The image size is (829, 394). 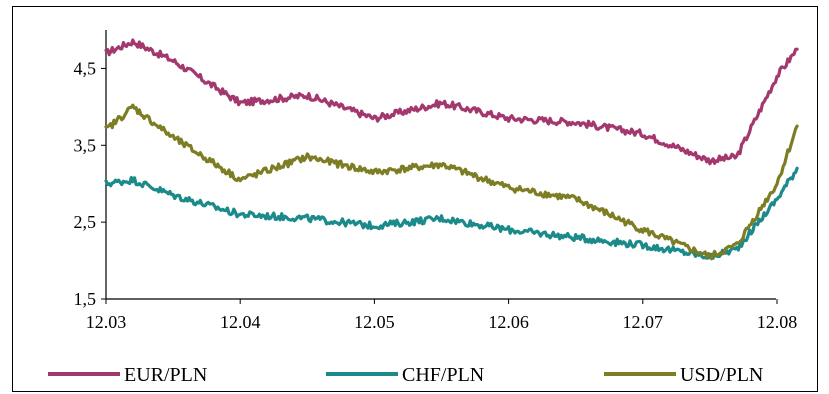 I want to click on x-tick-label: 12.06, so click(x=508, y=322).